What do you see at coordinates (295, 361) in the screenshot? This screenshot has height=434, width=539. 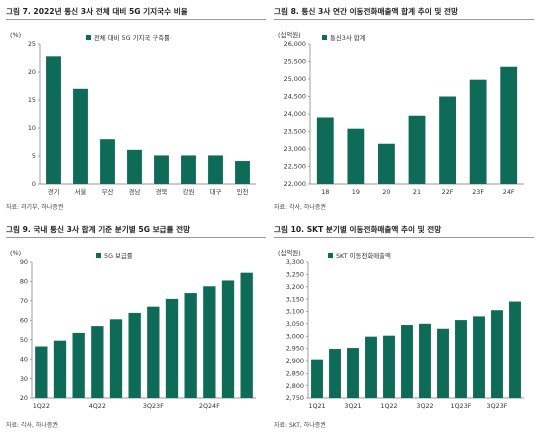 I see `y-tick-label: 2,900` at bounding box center [295, 361].